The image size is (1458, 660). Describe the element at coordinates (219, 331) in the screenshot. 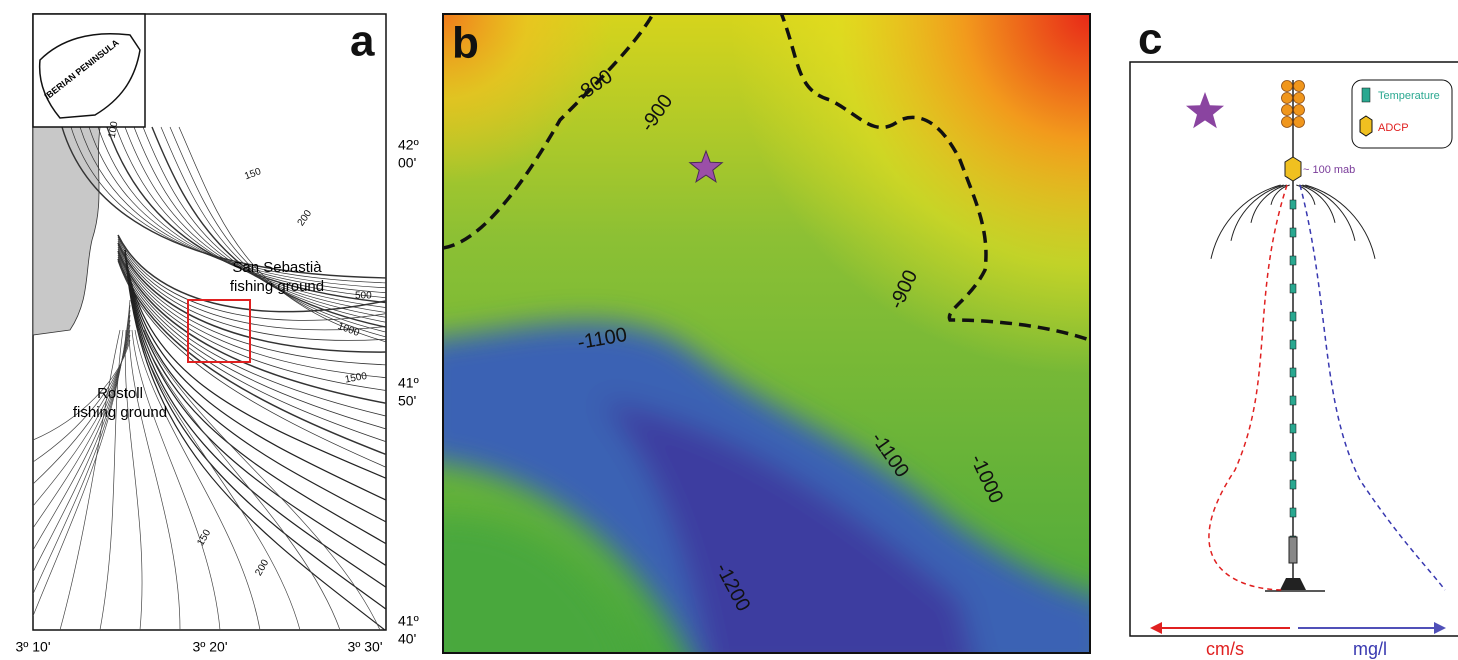

I see `study-area-box` at that location.